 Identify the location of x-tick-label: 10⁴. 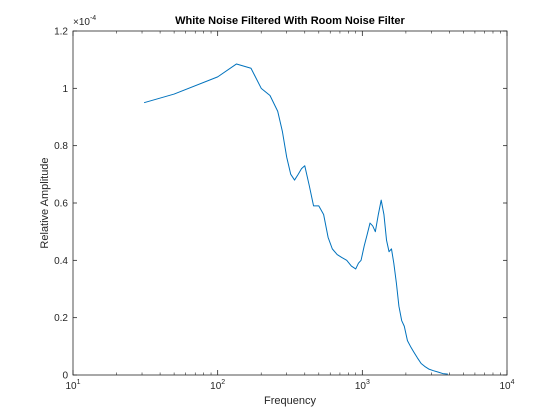
(506, 385).